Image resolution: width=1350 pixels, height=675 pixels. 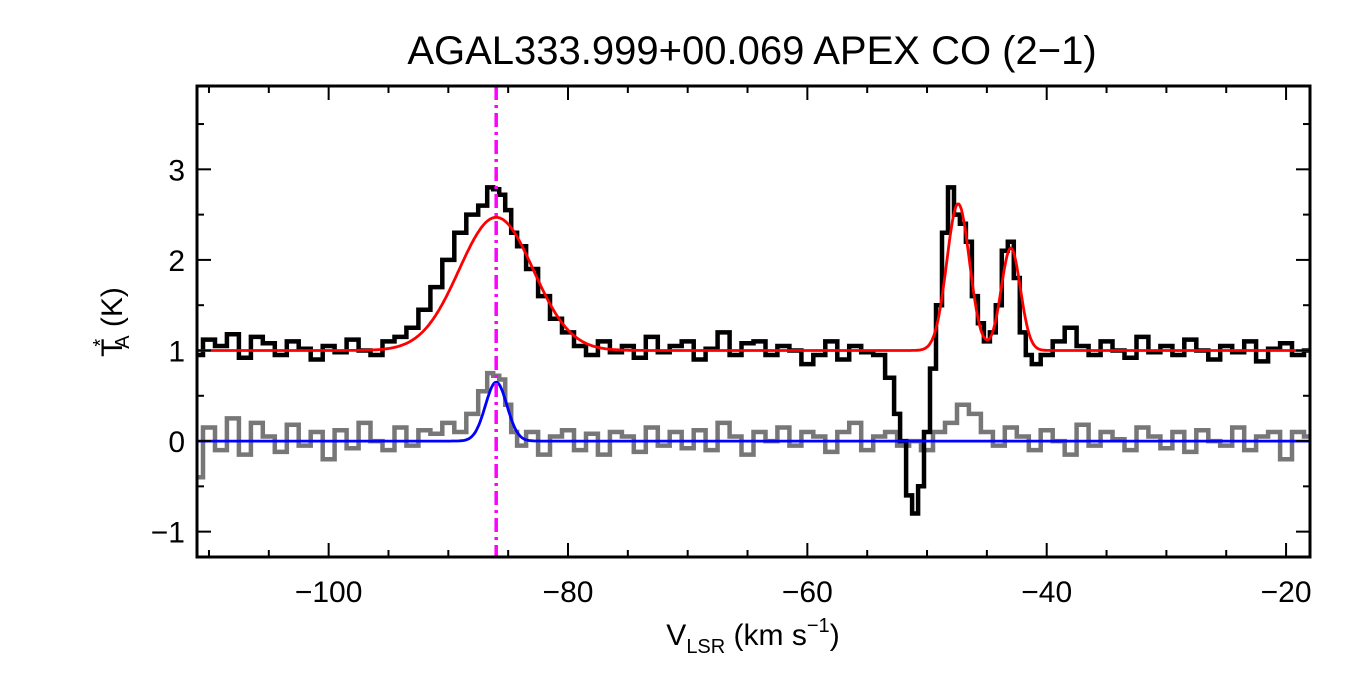 What do you see at coordinates (751, 51) in the screenshot?
I see `chart-title: AGAL333.999+00.069 APEX CO (2−1)` at bounding box center [751, 51].